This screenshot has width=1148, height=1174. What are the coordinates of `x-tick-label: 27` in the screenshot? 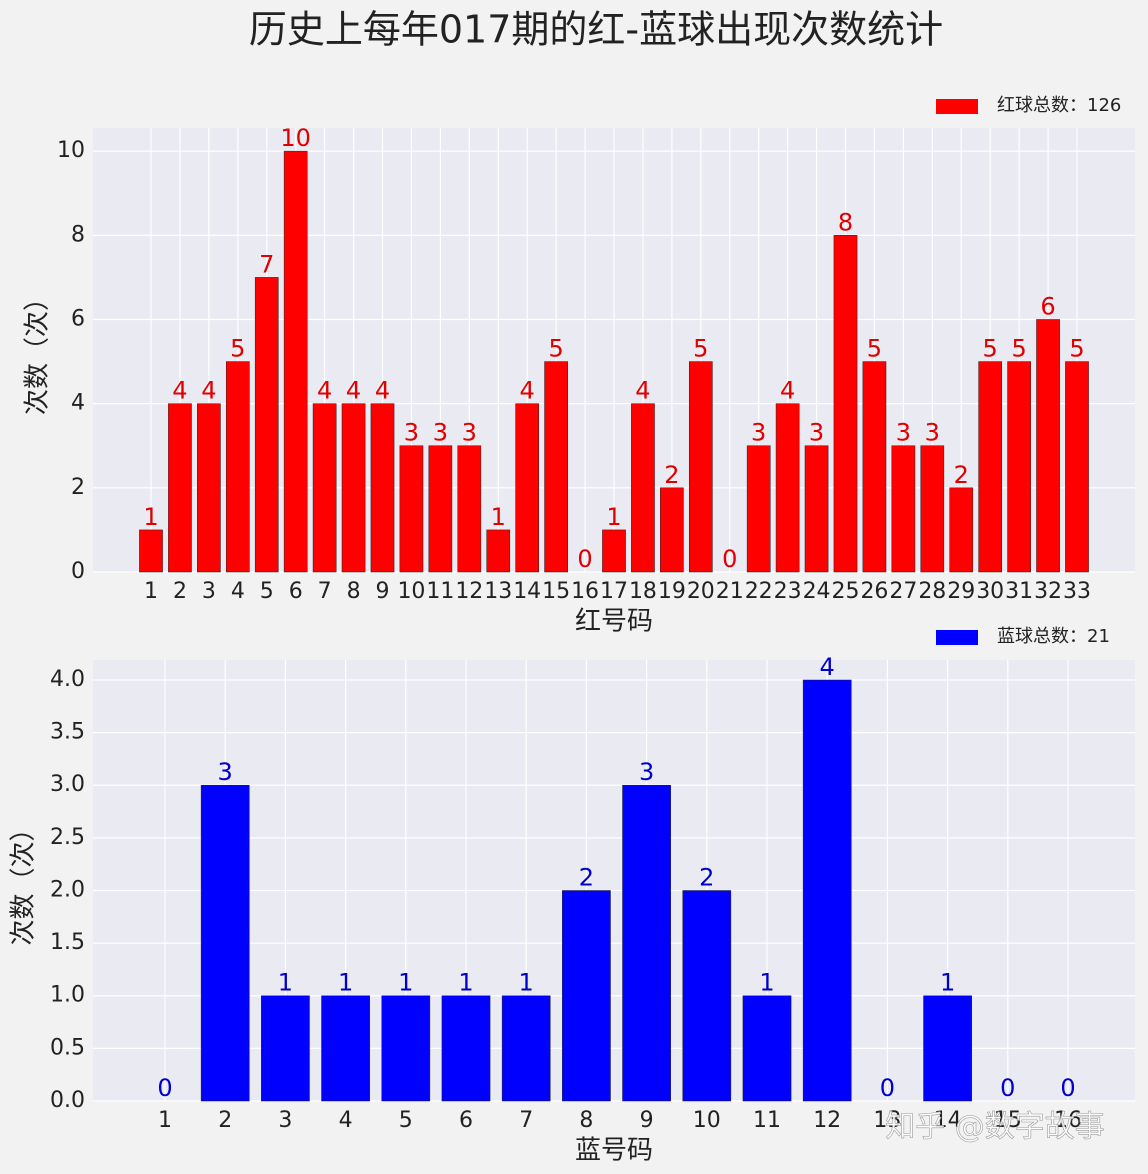 It's located at (903, 591).